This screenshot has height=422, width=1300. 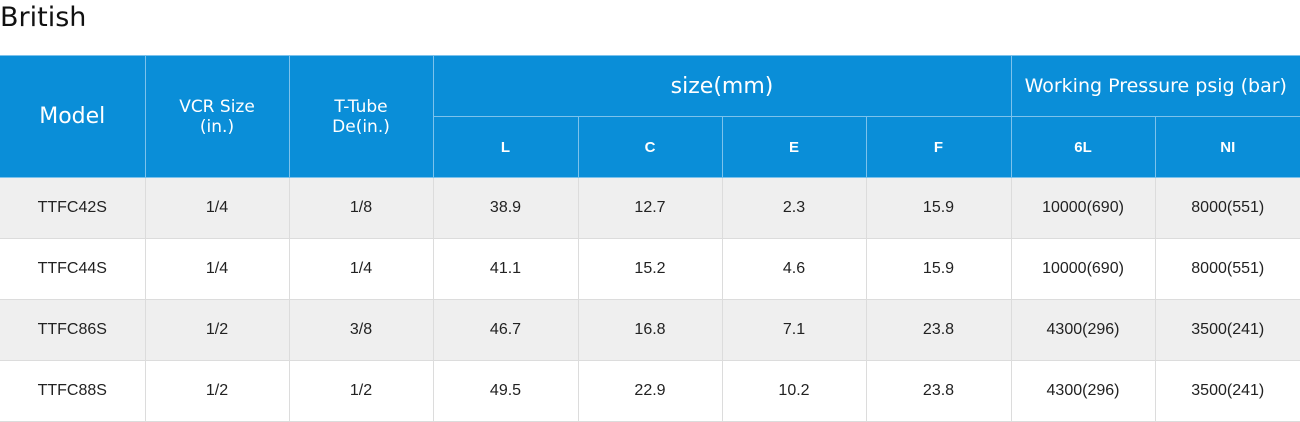 What do you see at coordinates (938, 147) in the screenshot?
I see `header-cell: F` at bounding box center [938, 147].